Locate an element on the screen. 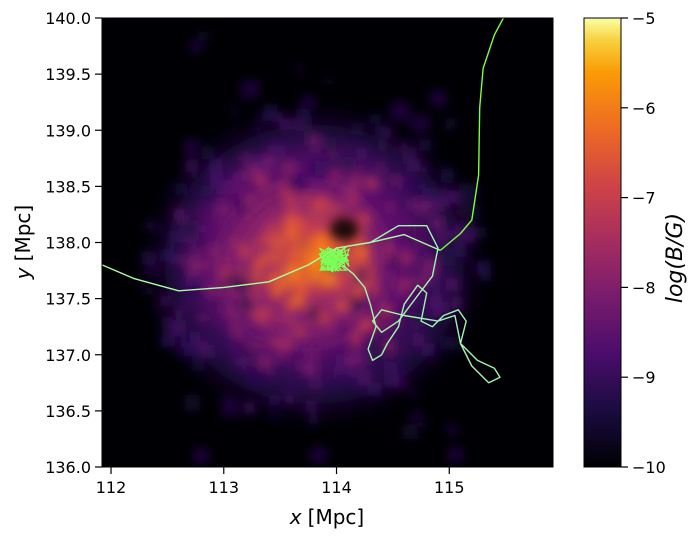 Image resolution: width=696 pixels, height=540 pixels. colorbar-tick-label: −8 is located at coordinates (644, 287).